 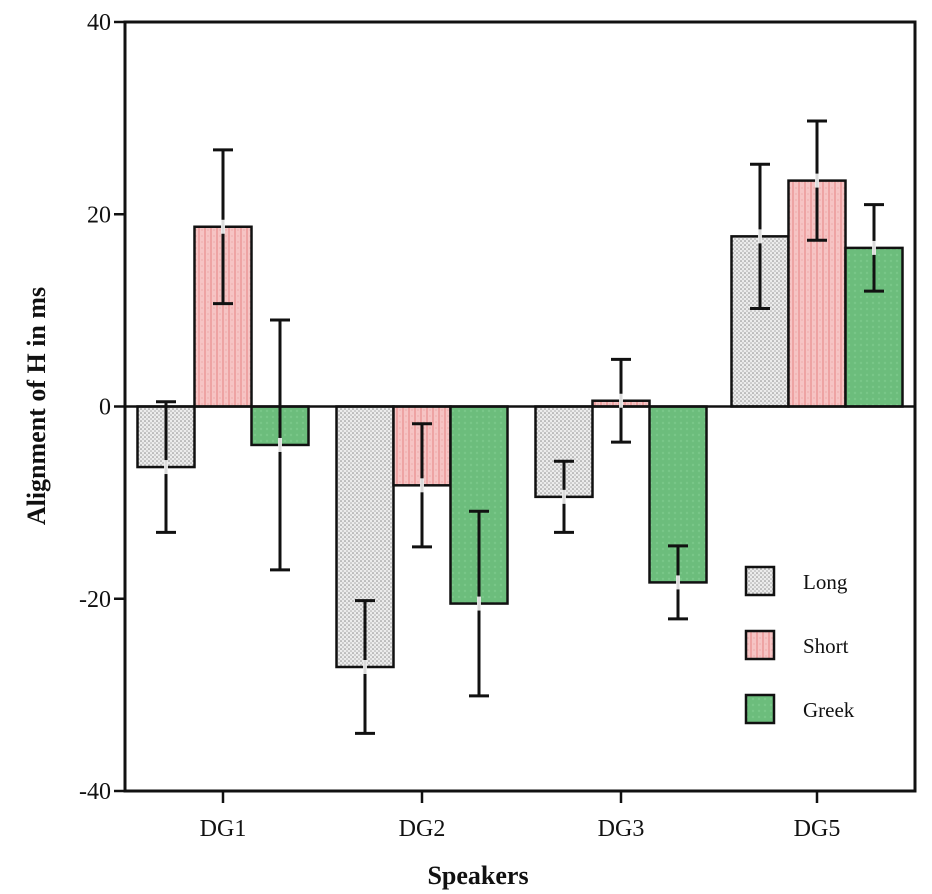 I want to click on x-tick-label: DG3, so click(x=621, y=829).